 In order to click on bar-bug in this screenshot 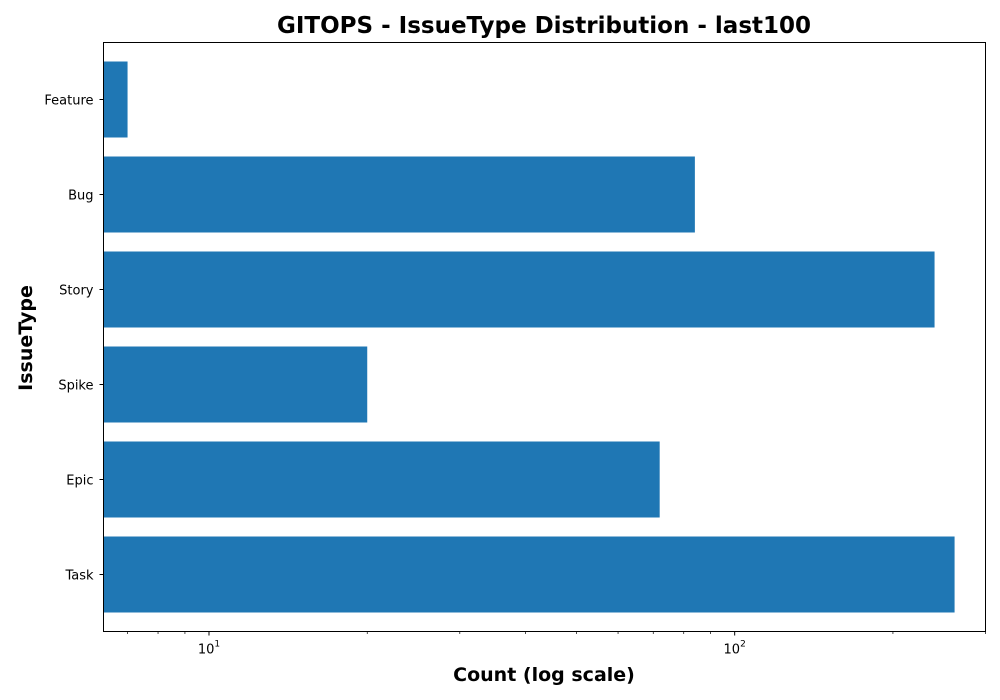, I will do `click(399, 194)`.